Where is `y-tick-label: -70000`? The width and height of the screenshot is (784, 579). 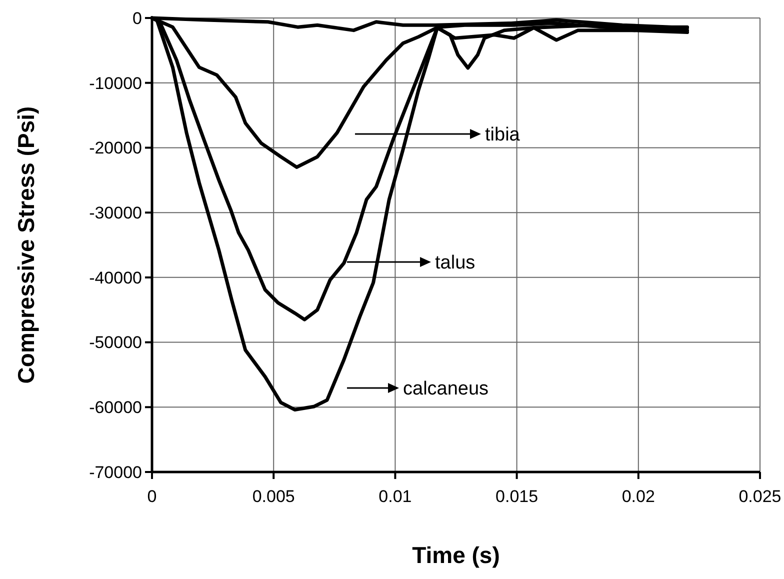 y-tick-label: -70000 is located at coordinates (115, 472).